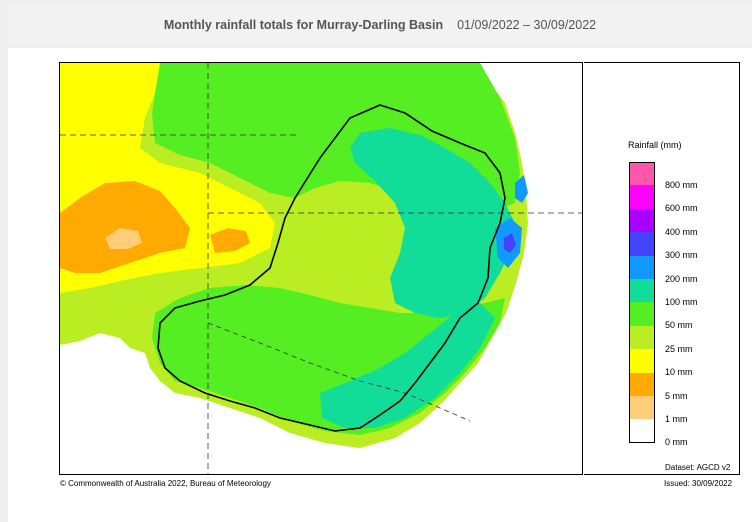 This screenshot has height=522, width=752. Describe the element at coordinates (330, 249) in the screenshot. I see `zone-25mm-mid` at that location.